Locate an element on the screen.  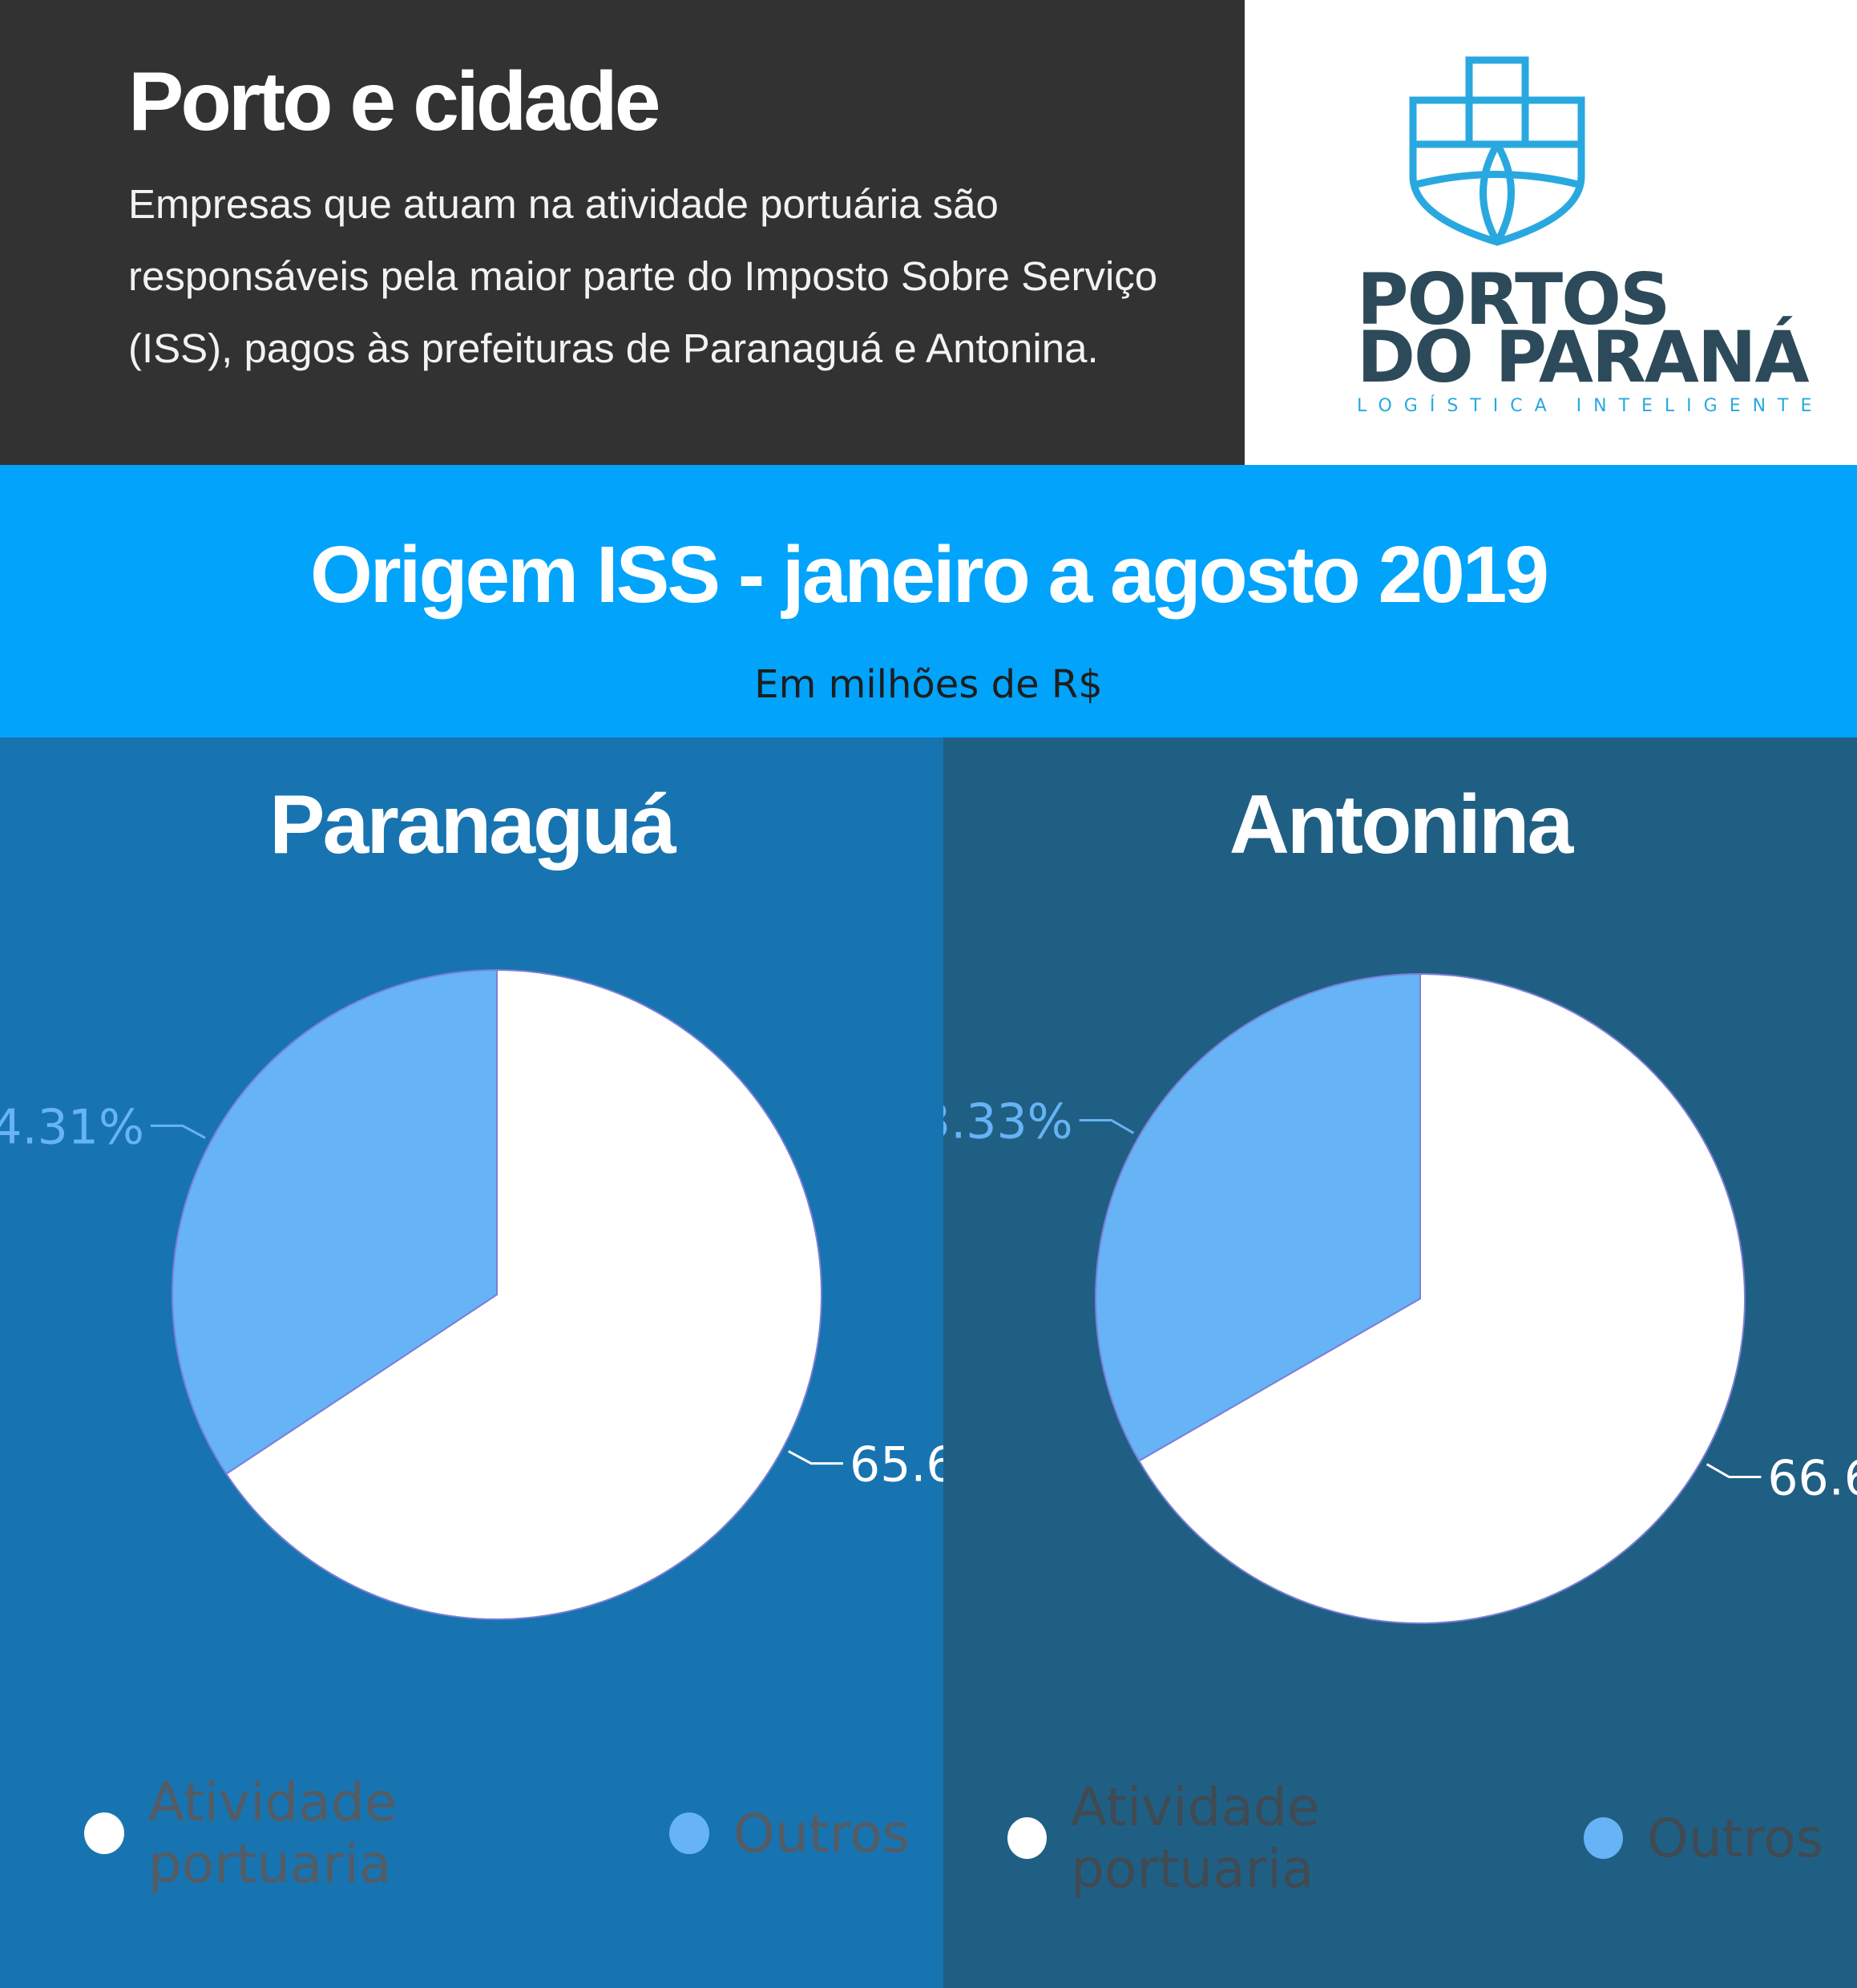
banner-title: Origem ISS - janeiro a agosto 2019 is located at coordinates (929, 575).